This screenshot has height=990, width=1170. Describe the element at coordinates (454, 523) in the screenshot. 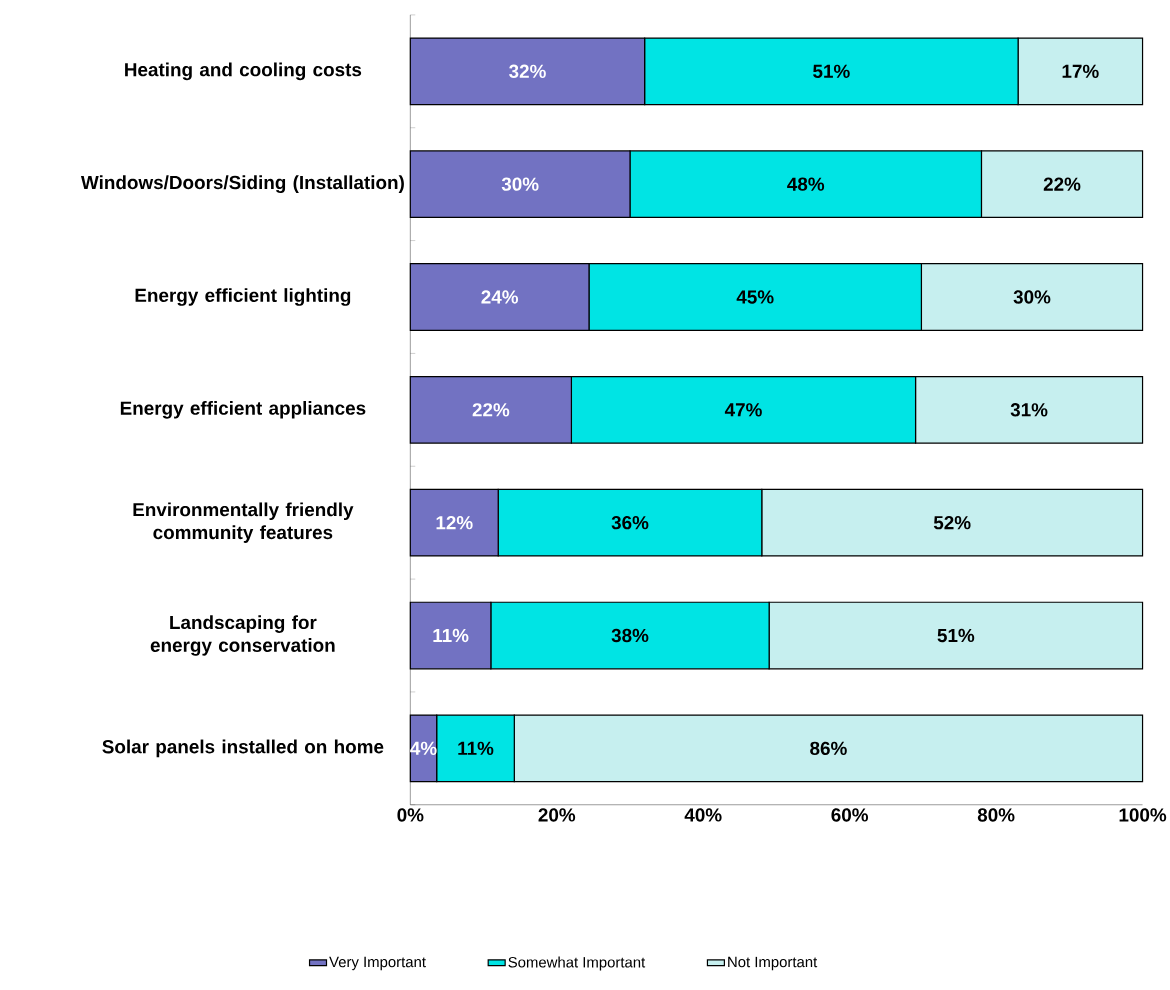

I see `data-label: 12%` at that location.